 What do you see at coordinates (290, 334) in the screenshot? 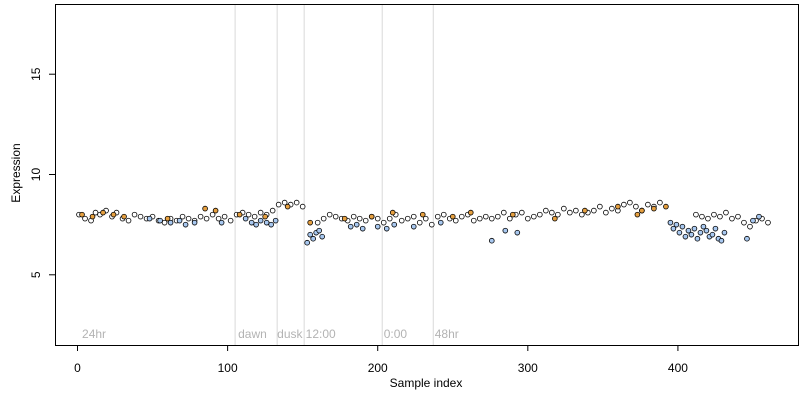
I see `annotation-2: dusk` at bounding box center [290, 334].